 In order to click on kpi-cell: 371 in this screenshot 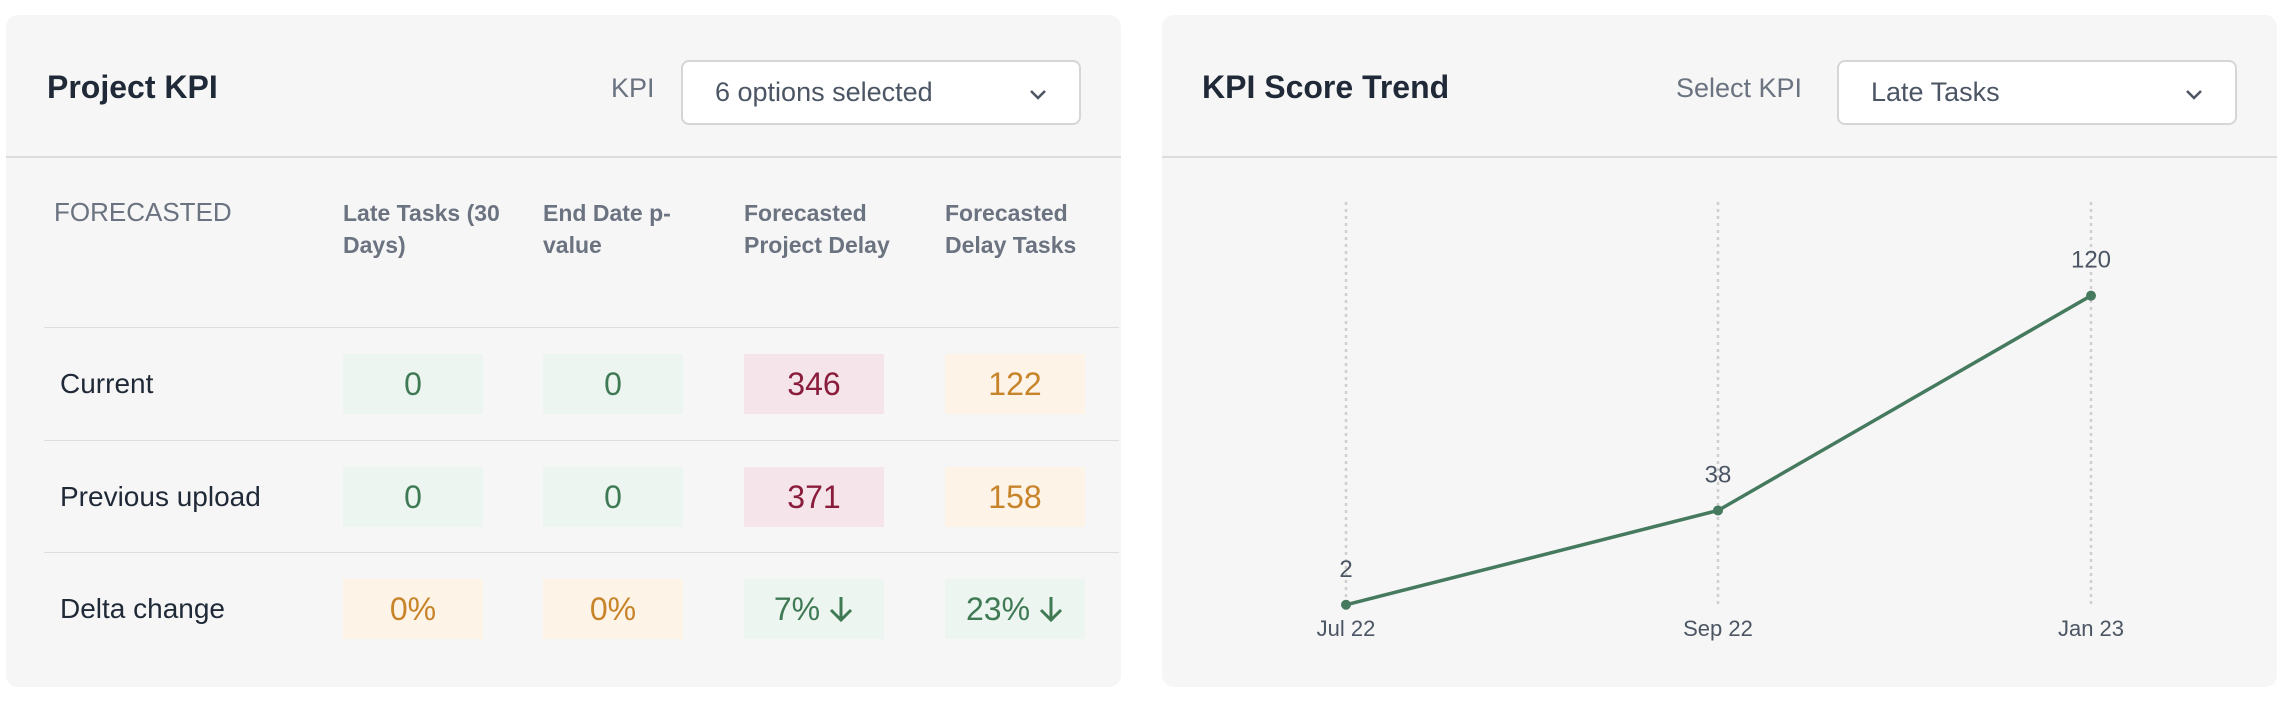, I will do `click(814, 497)`.